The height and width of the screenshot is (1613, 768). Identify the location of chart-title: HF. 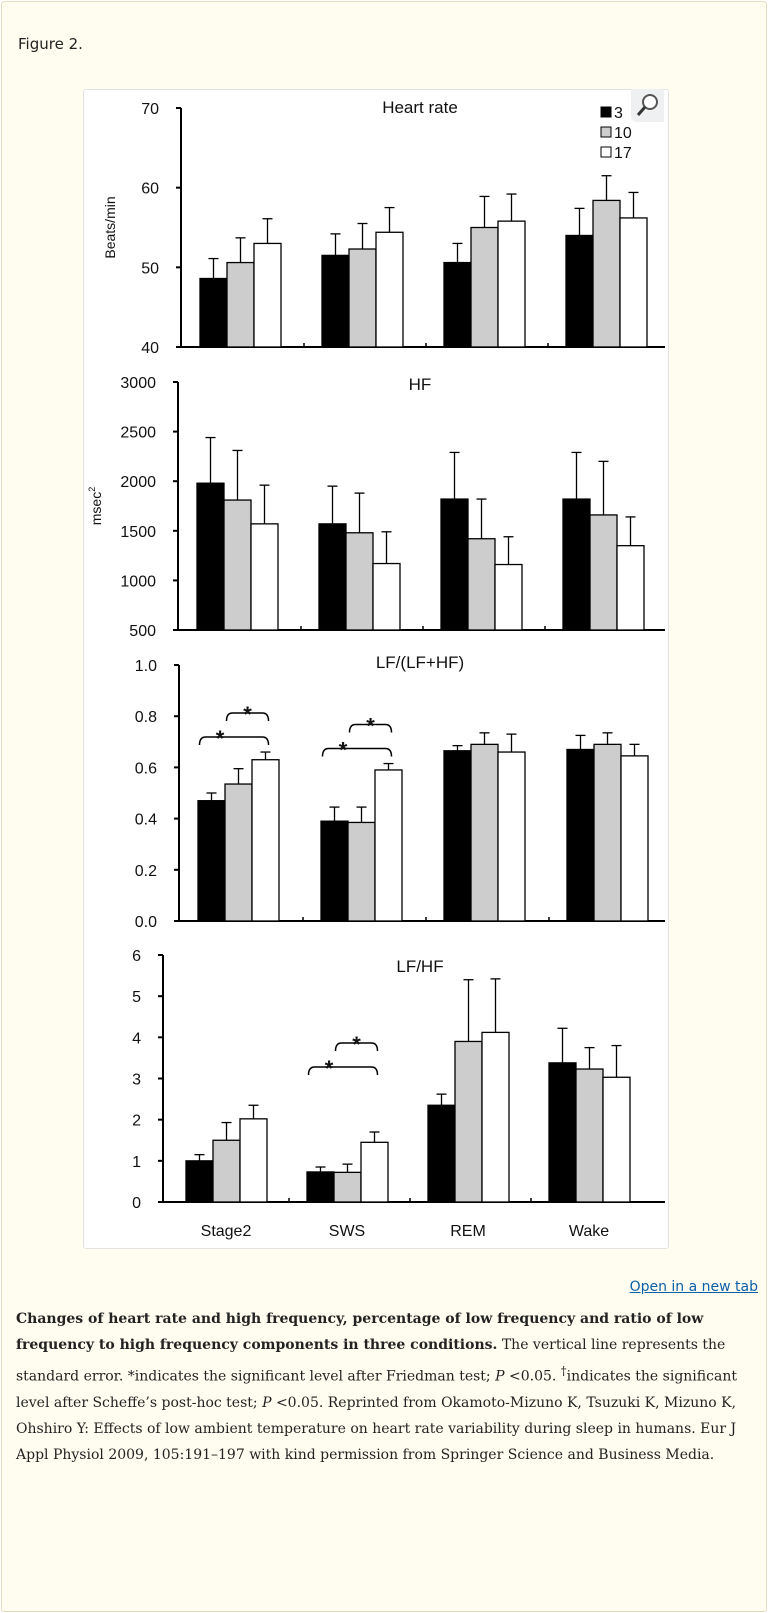
(420, 384).